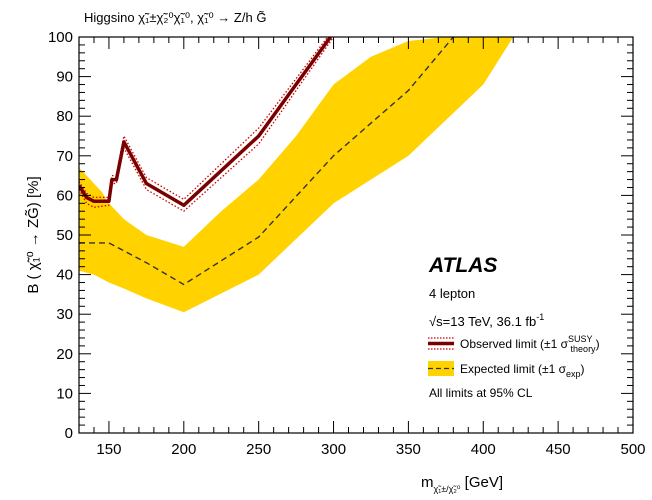 The width and height of the screenshot is (652, 500). What do you see at coordinates (108, 449) in the screenshot?
I see `x-tick-label: 150` at bounding box center [108, 449].